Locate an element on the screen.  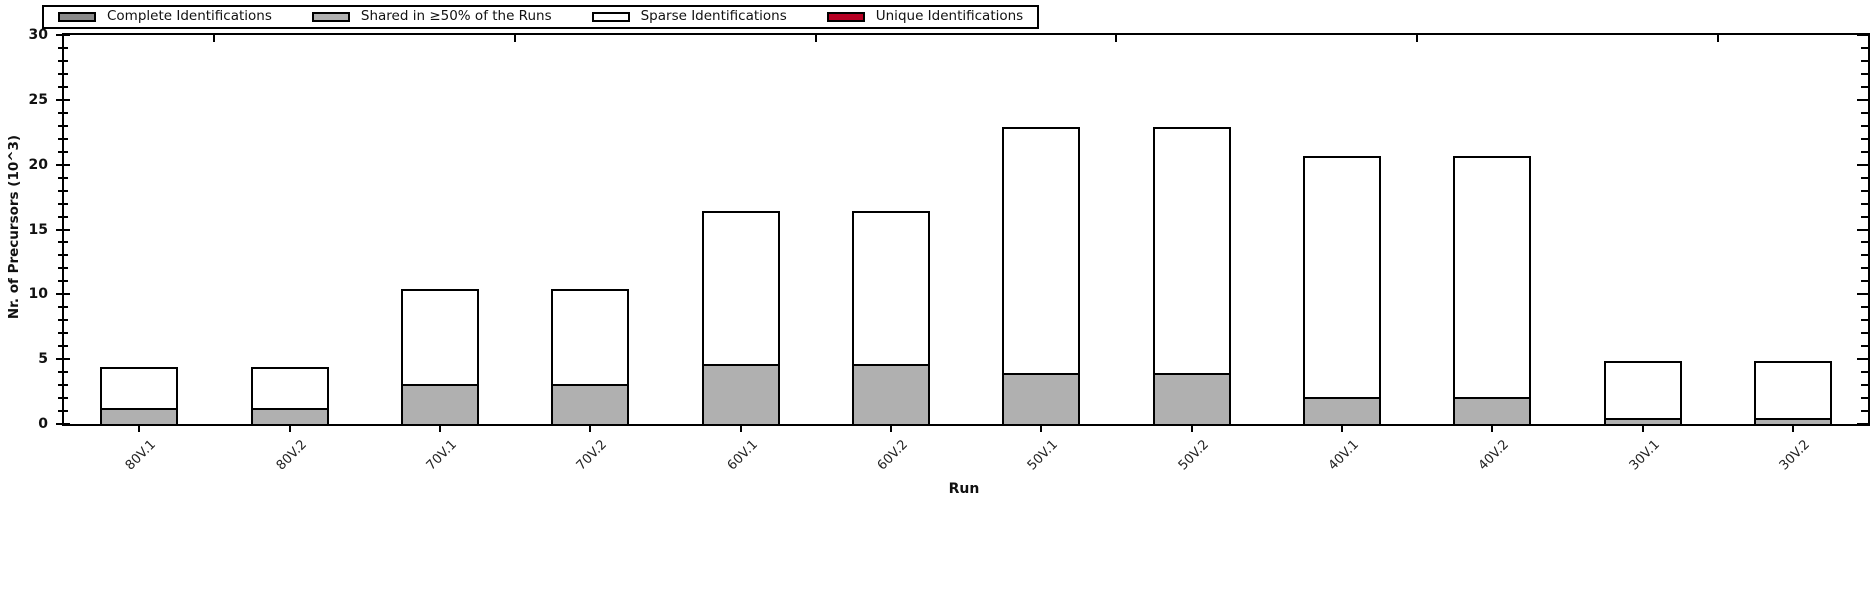
legend-label: Unique Identifications is located at coordinates (949, 16).